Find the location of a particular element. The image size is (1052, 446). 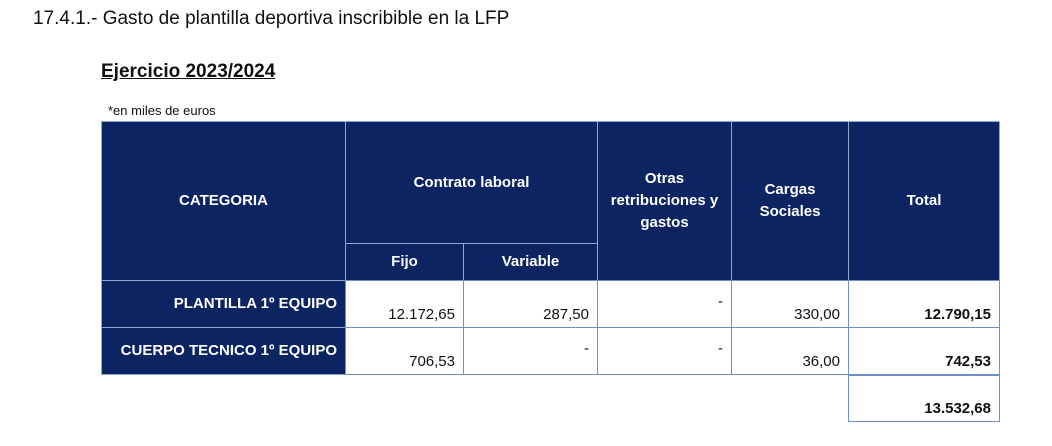

row-label-cell: PLANTILLA 1º EQUIPO is located at coordinates (223, 304).